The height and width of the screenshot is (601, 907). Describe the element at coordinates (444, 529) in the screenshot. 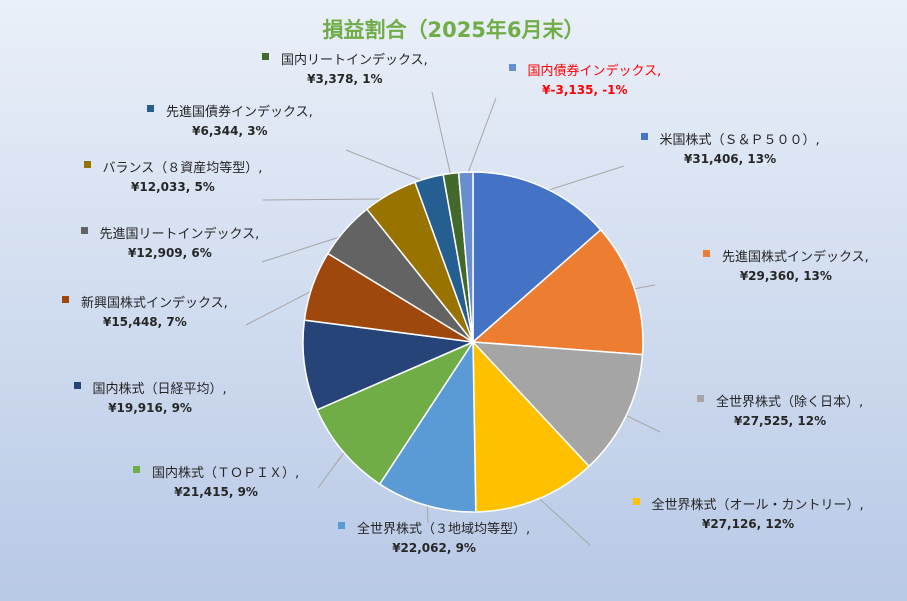

I see `slice-name: 全世界株式（３地域均等型）,` at that location.